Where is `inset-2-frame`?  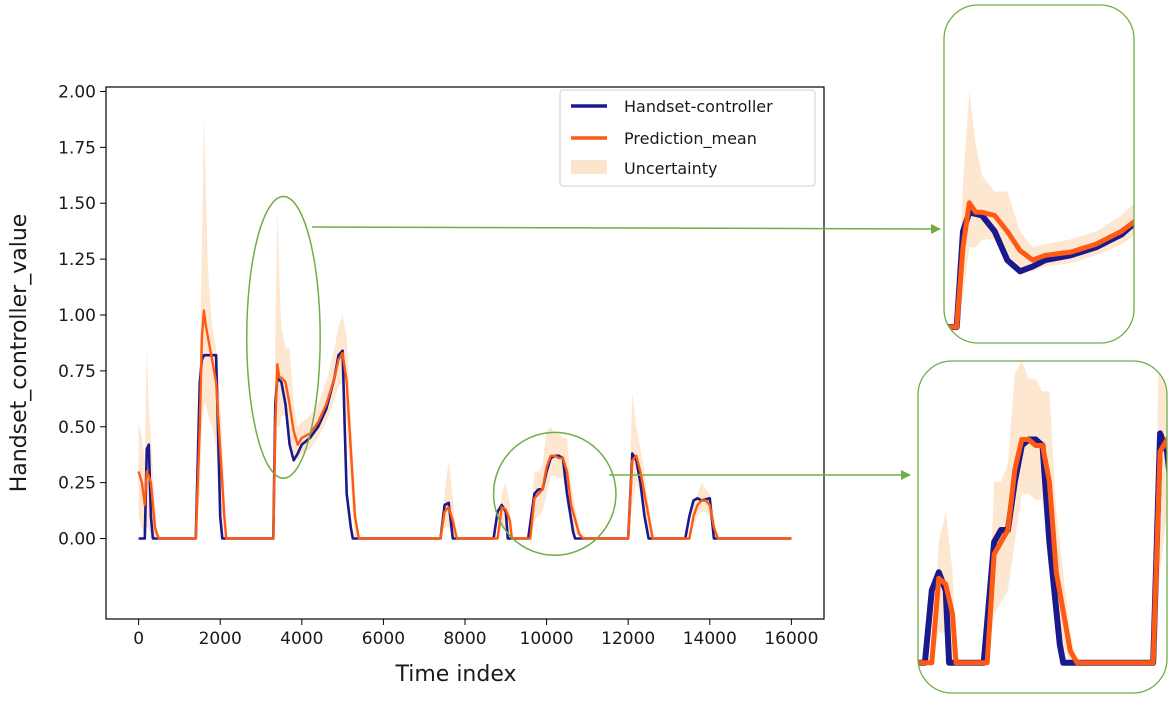
inset-2-frame is located at coordinates (1042, 527).